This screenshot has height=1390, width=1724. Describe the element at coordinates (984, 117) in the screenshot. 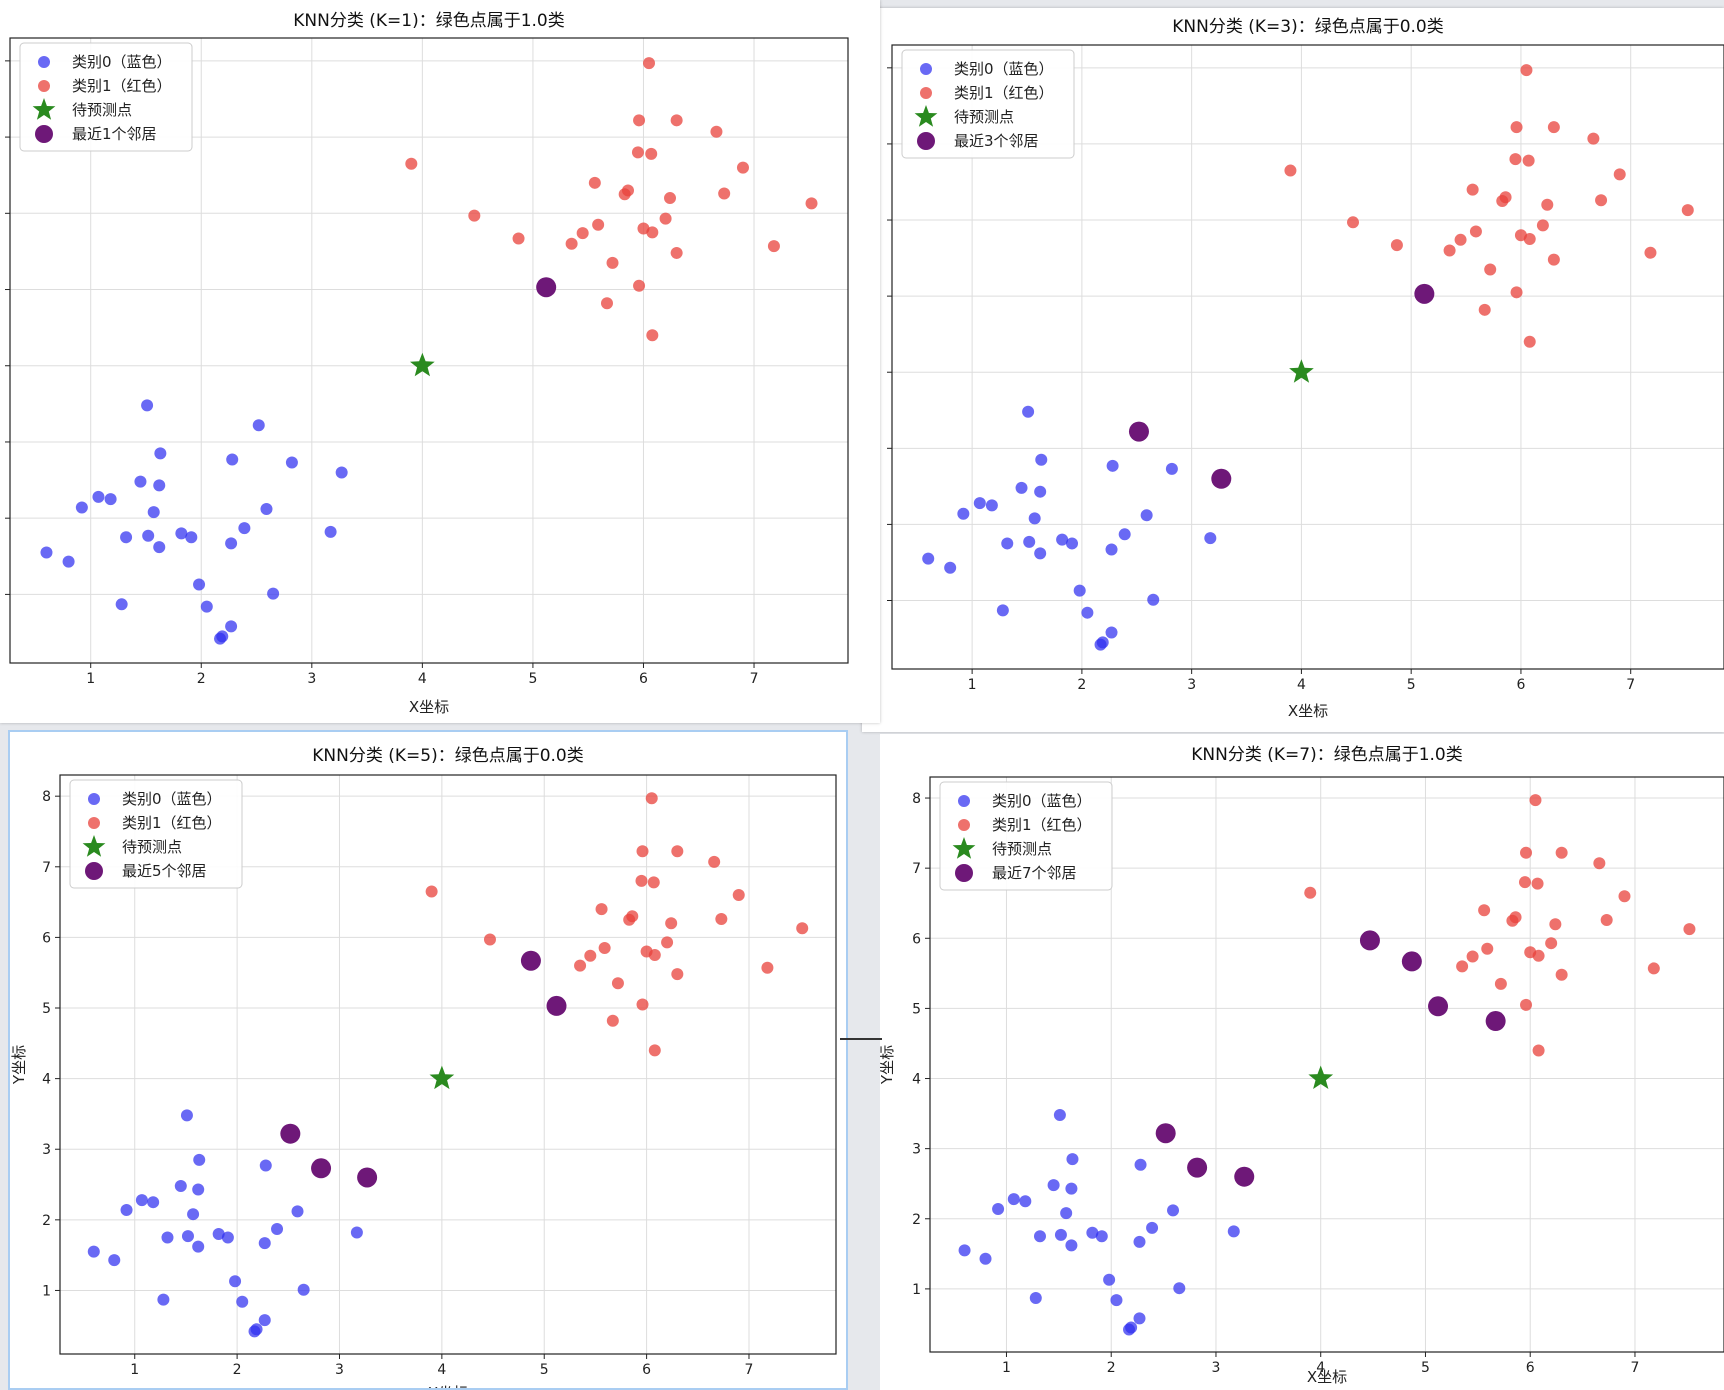

I see `legend-target-label: 待预测点` at that location.